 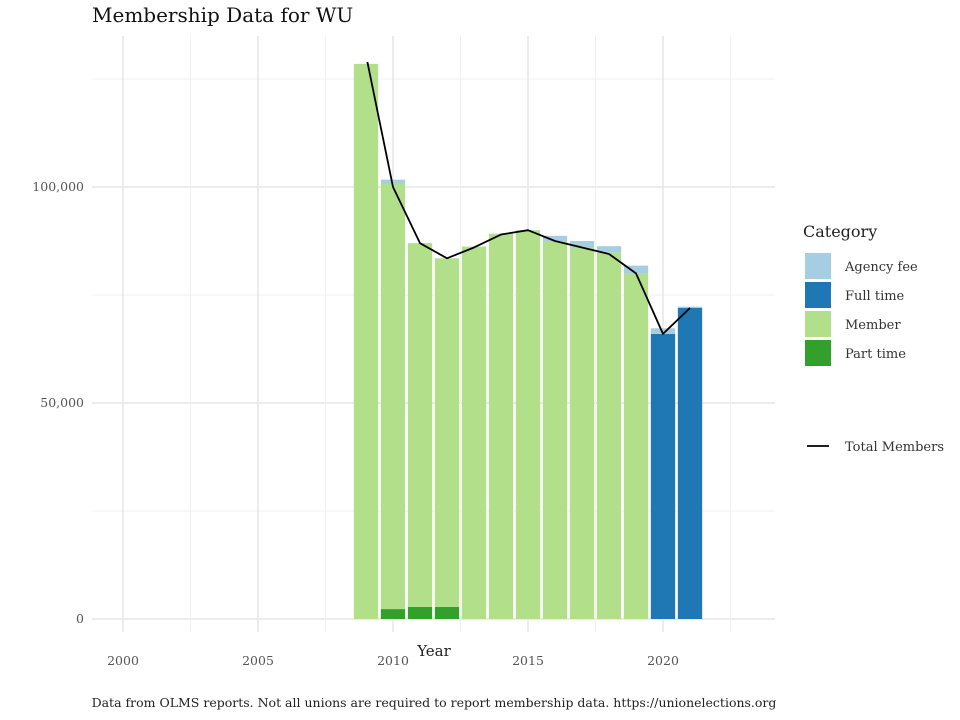 I want to click on legend-key-full-time, so click(x=818, y=295).